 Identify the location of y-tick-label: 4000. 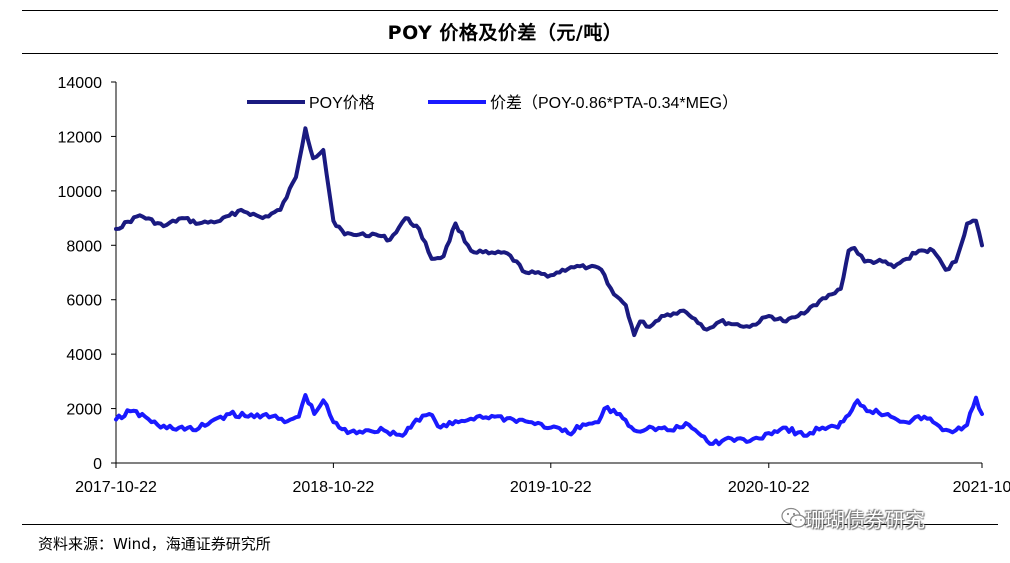
(84, 355).